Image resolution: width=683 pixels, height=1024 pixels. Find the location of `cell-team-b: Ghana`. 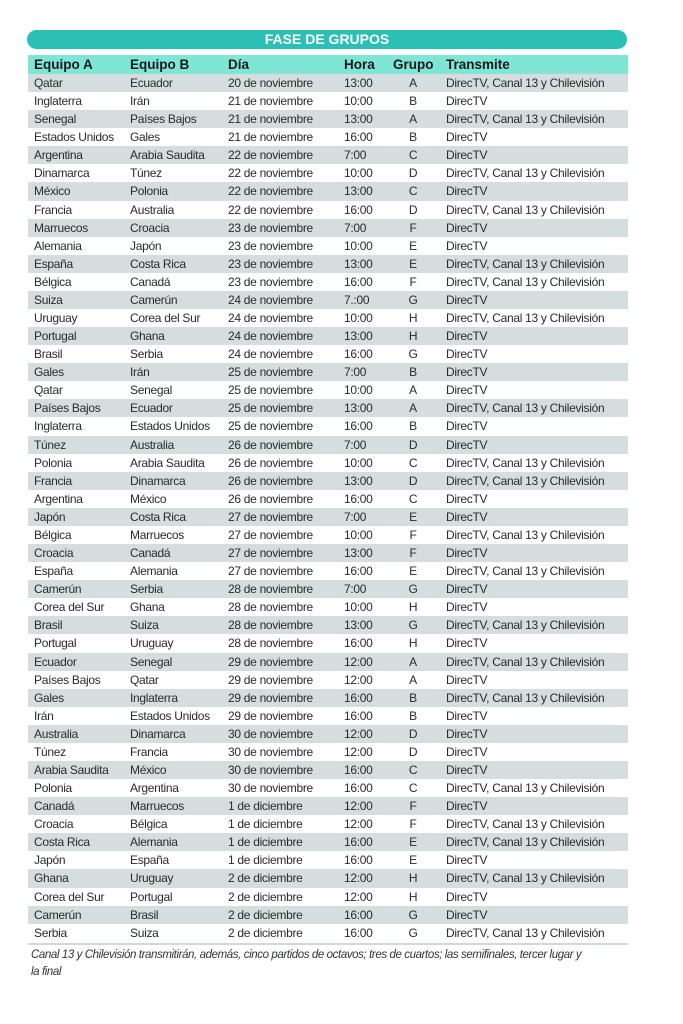

cell-team-b: Ghana is located at coordinates (147, 607).